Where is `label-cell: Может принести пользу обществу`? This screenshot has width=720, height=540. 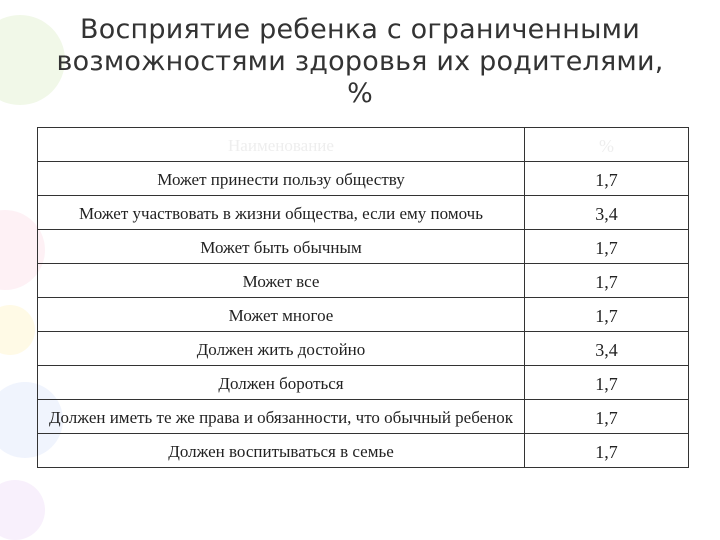
label-cell: Может принести пользу обществу is located at coordinates (281, 178).